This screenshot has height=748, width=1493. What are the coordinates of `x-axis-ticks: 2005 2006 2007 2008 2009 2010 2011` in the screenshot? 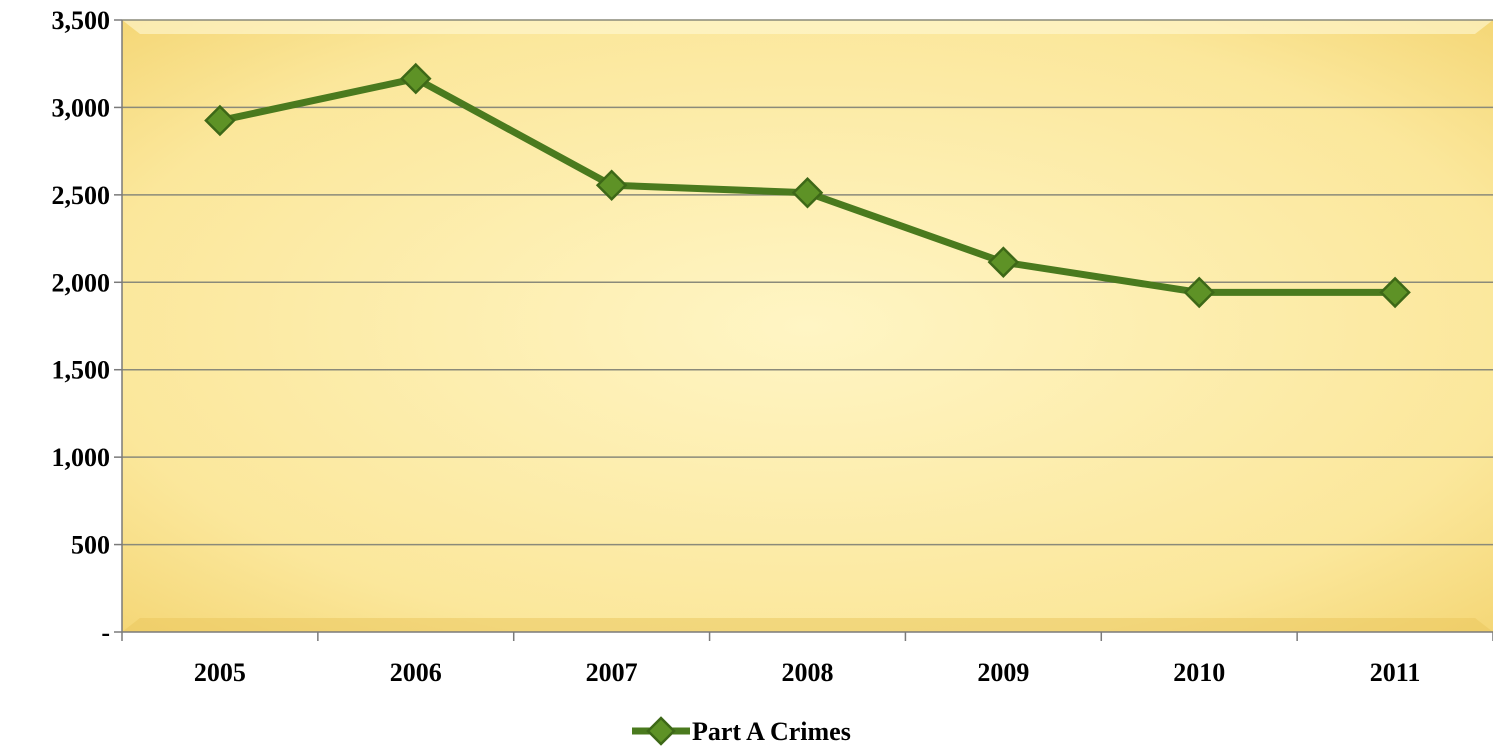 It's located at (807, 672).